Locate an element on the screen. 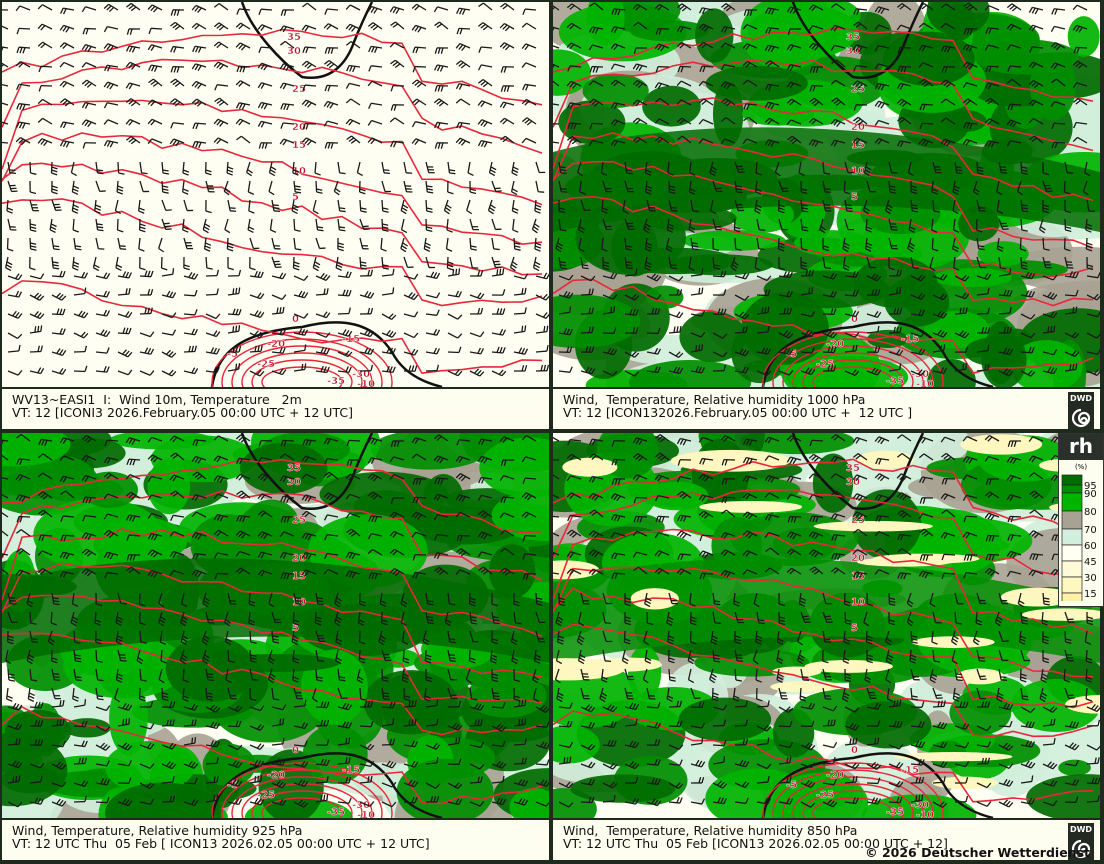 This screenshot has width=1104, height=864. contour-label: -30 is located at coordinates (361, 374).